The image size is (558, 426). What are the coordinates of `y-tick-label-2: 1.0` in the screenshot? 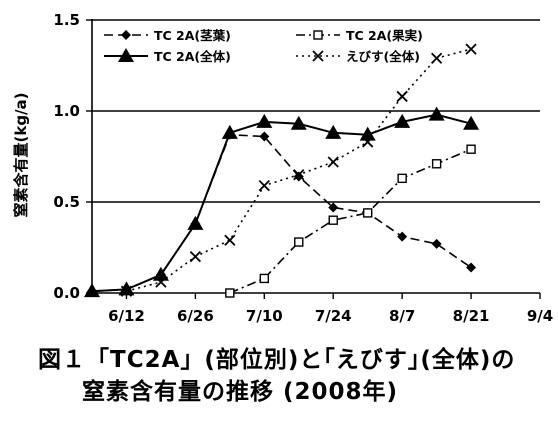 It's located at (66, 111).